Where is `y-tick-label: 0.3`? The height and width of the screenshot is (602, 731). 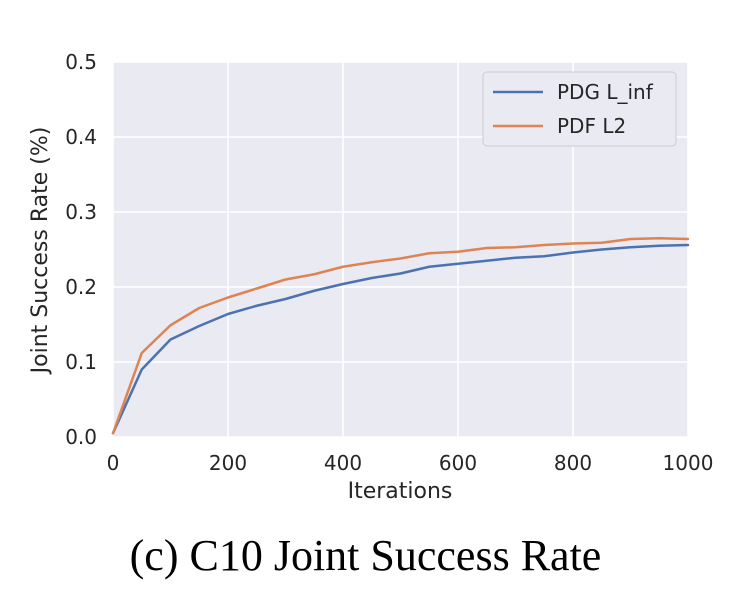
y-tick-label: 0.3 is located at coordinates (81, 212).